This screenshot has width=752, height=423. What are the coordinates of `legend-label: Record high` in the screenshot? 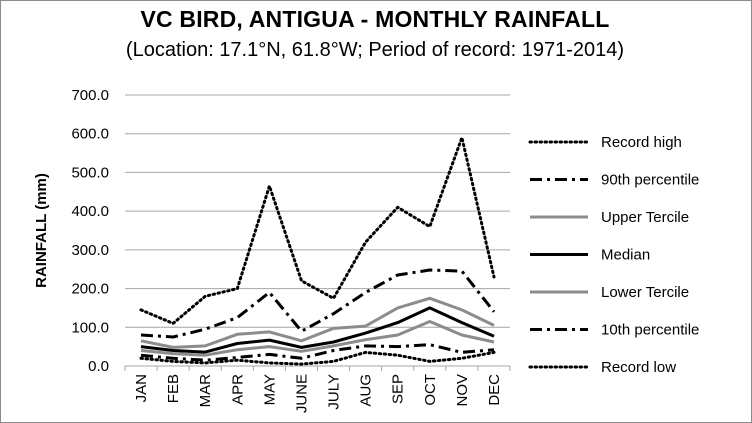 It's located at (641, 142).